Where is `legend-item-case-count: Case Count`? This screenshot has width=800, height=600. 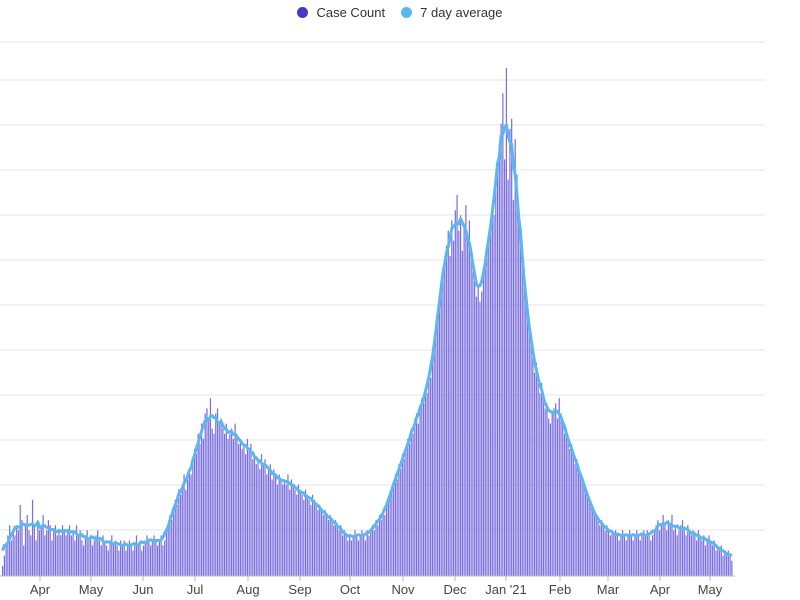
legend-item-case-count: Case Count is located at coordinates (341, 12).